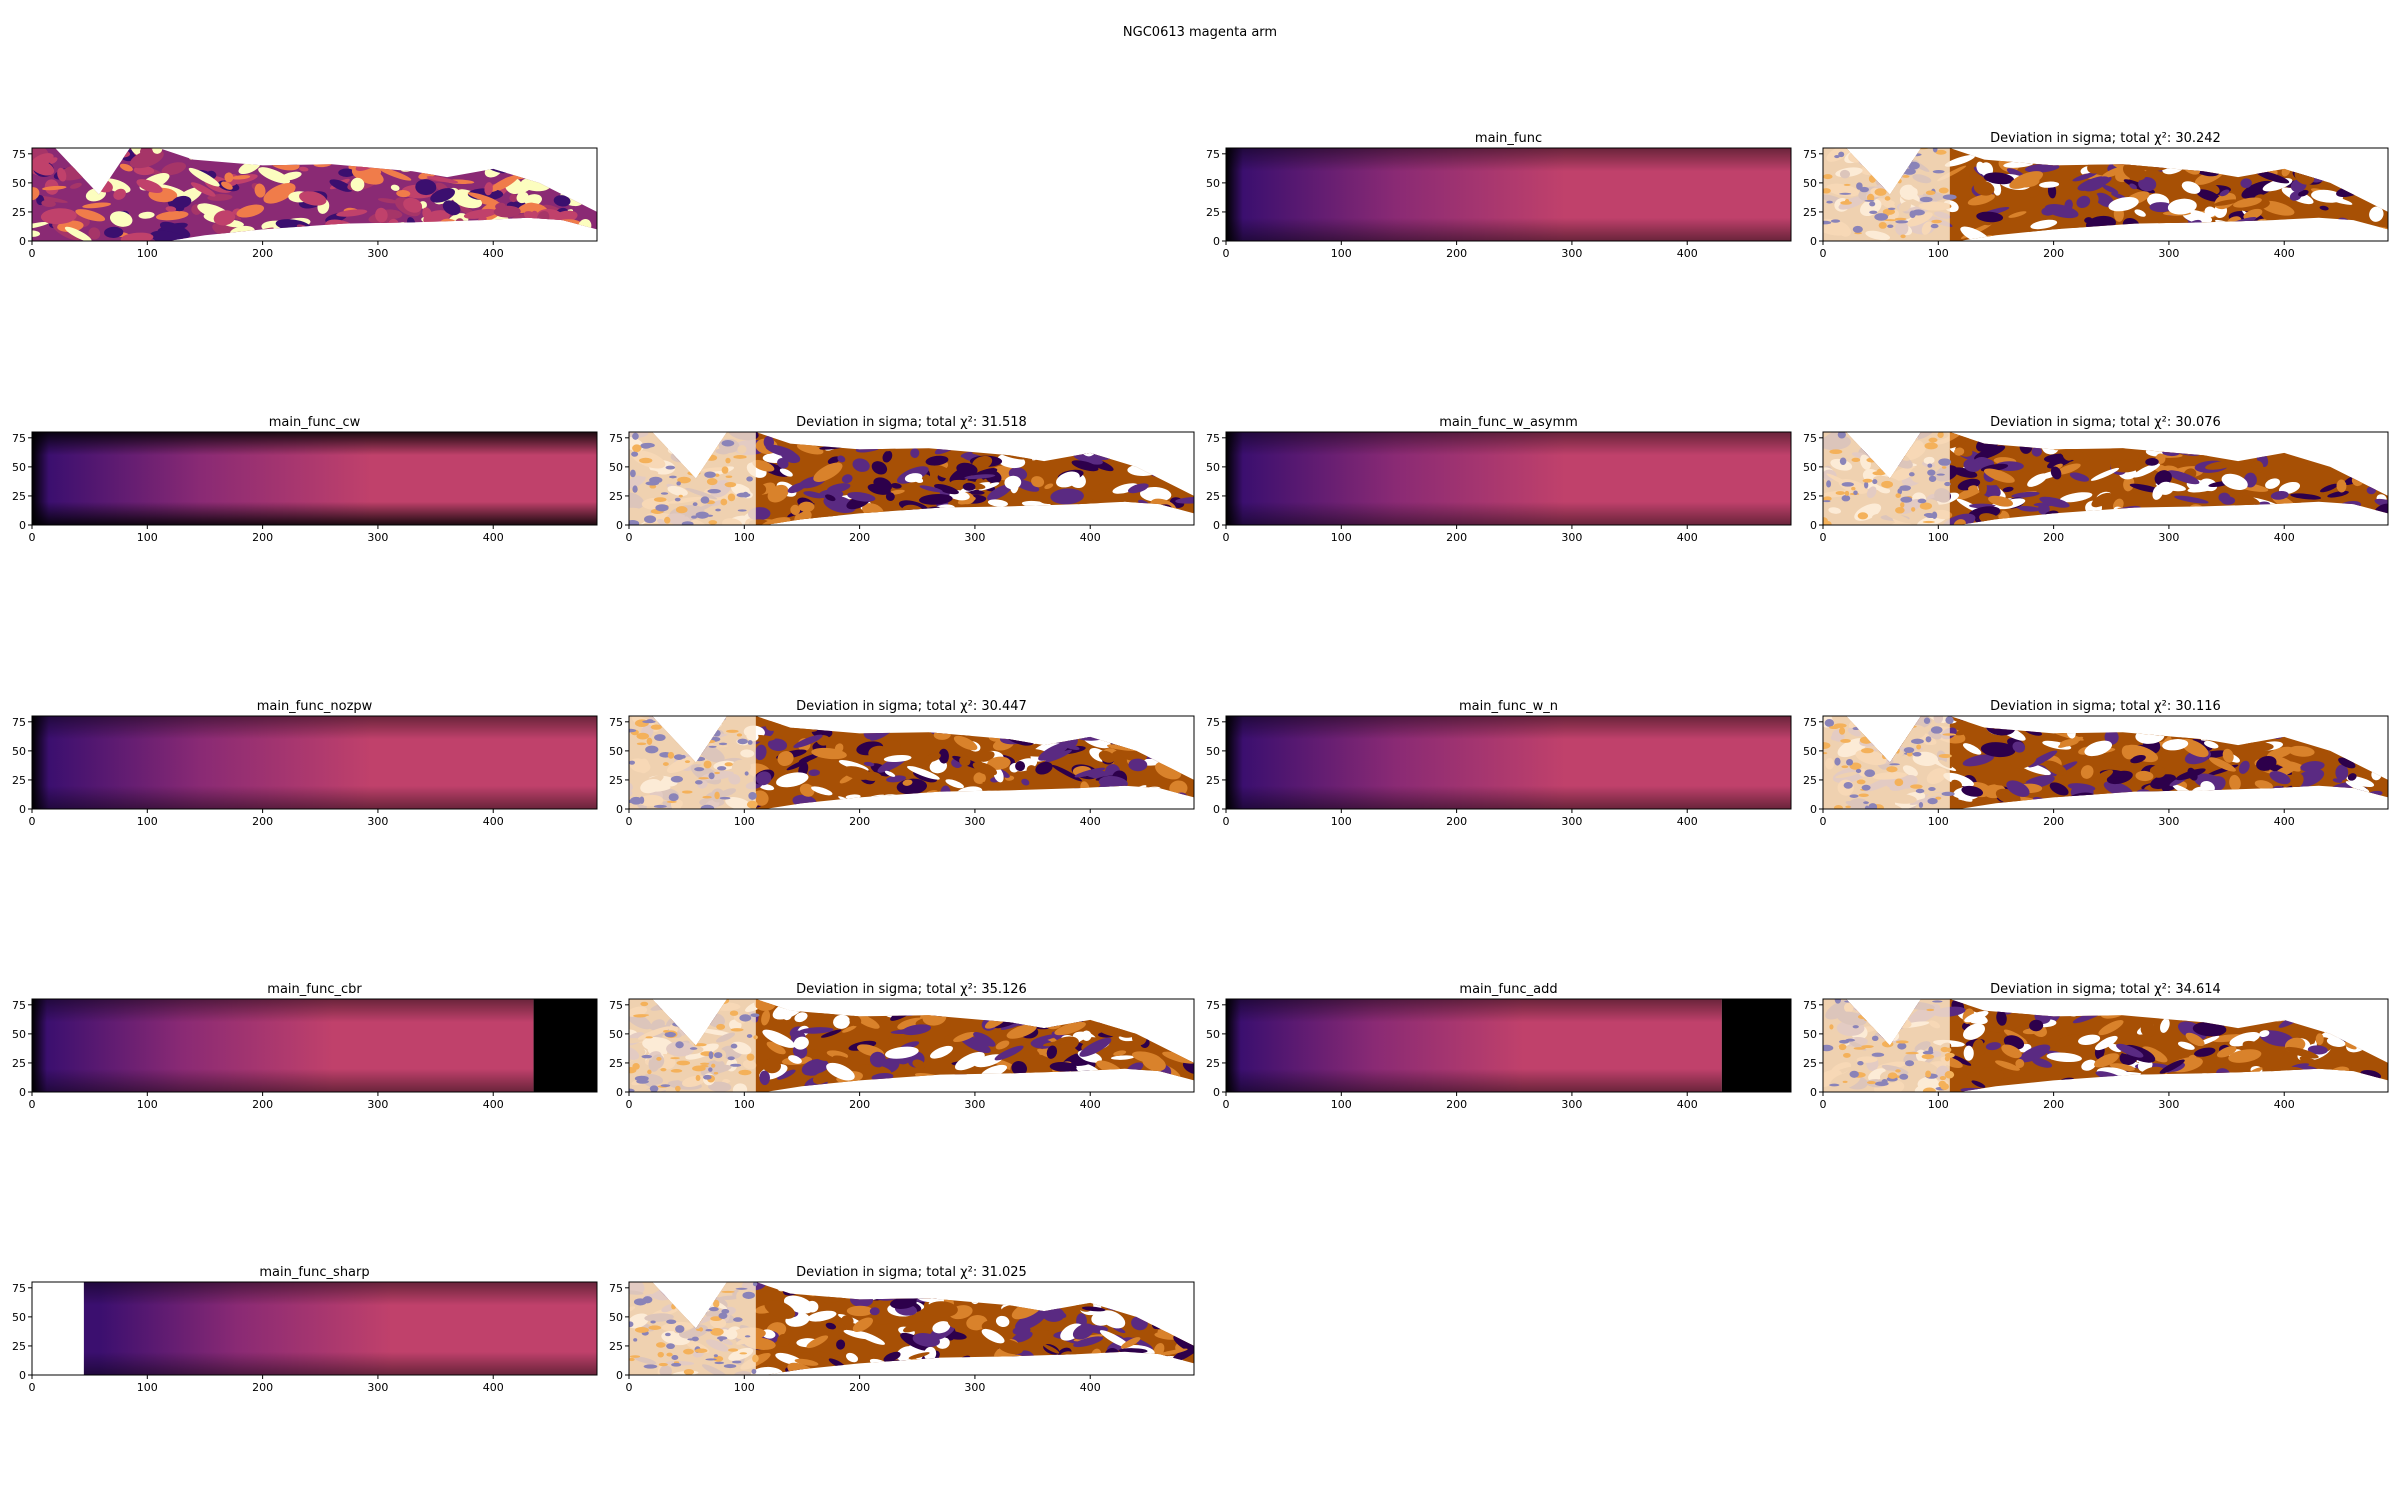  I want to click on panel-row5-col1-xtick-label: 0, so click(32, 1387).